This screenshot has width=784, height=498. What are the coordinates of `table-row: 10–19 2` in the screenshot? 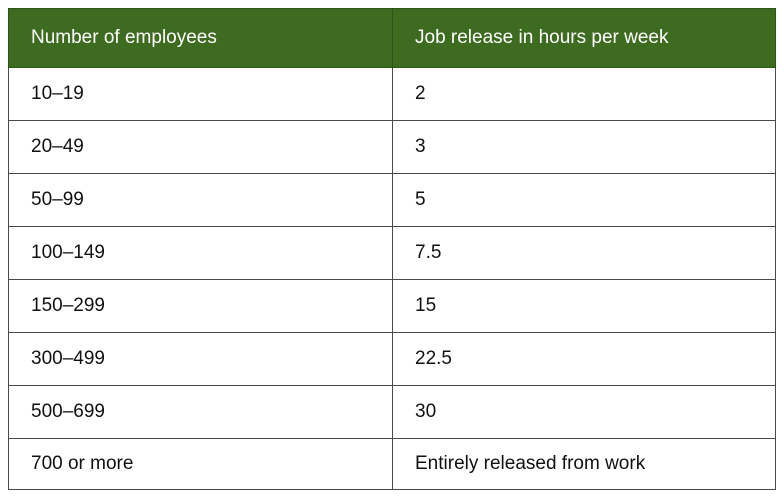 It's located at (392, 94).